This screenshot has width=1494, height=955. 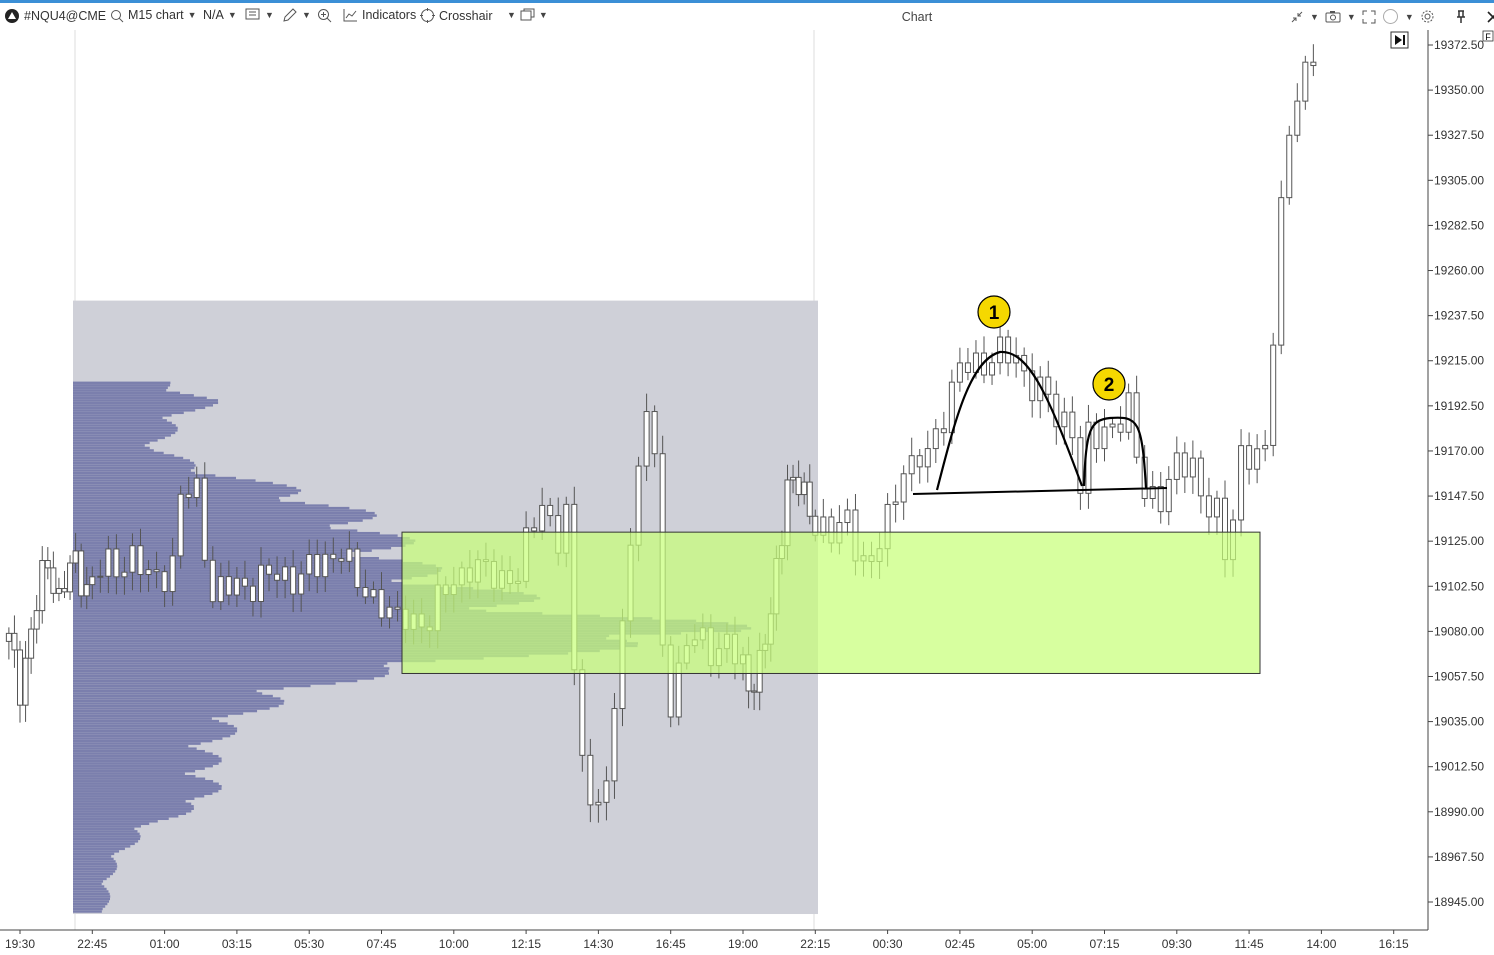 What do you see at coordinates (324, 15) in the screenshot?
I see `zoom-button` at bounding box center [324, 15].